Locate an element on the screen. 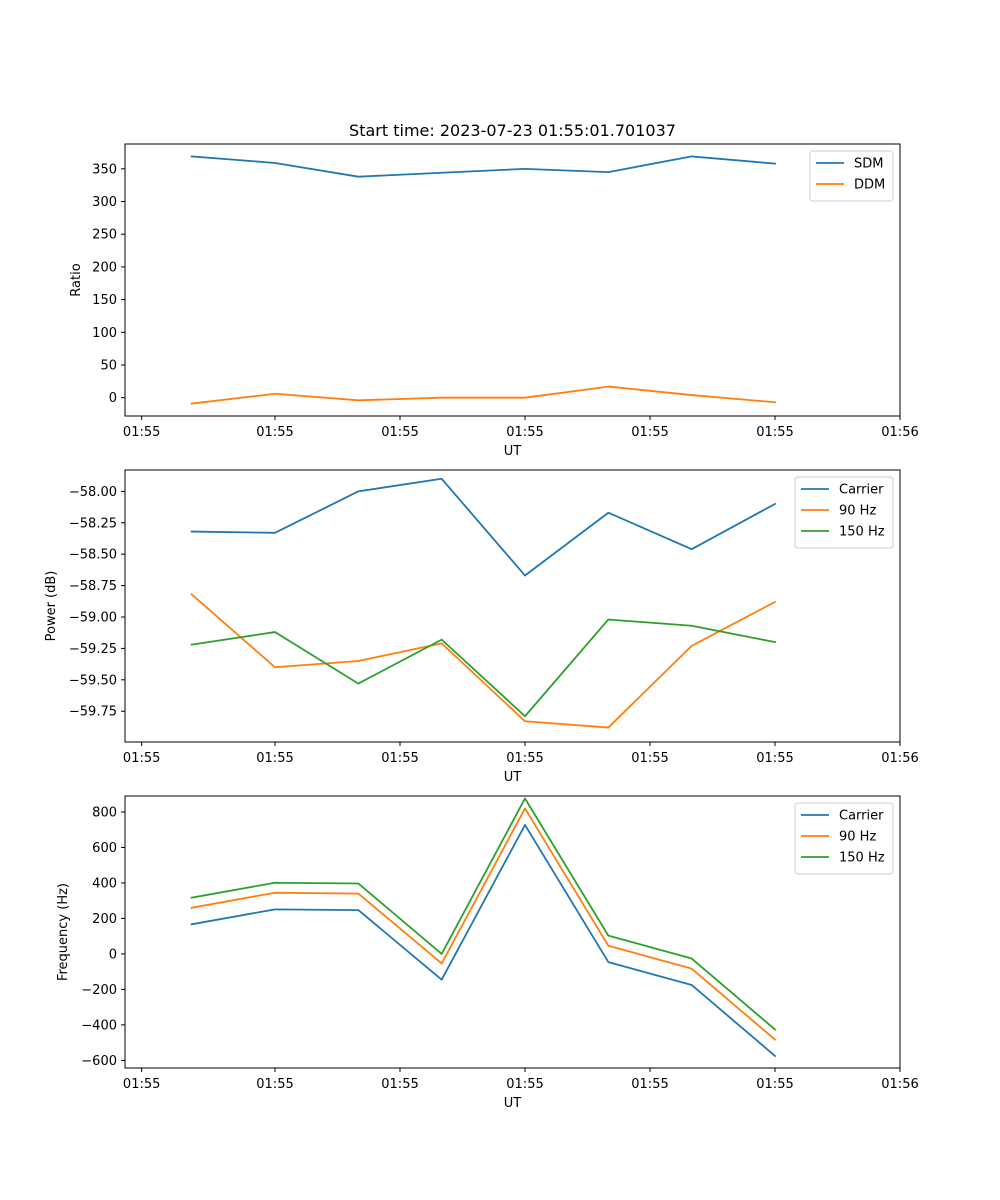 This screenshot has width=1000, height=1200. y-tick-label: 400 is located at coordinates (104, 883).